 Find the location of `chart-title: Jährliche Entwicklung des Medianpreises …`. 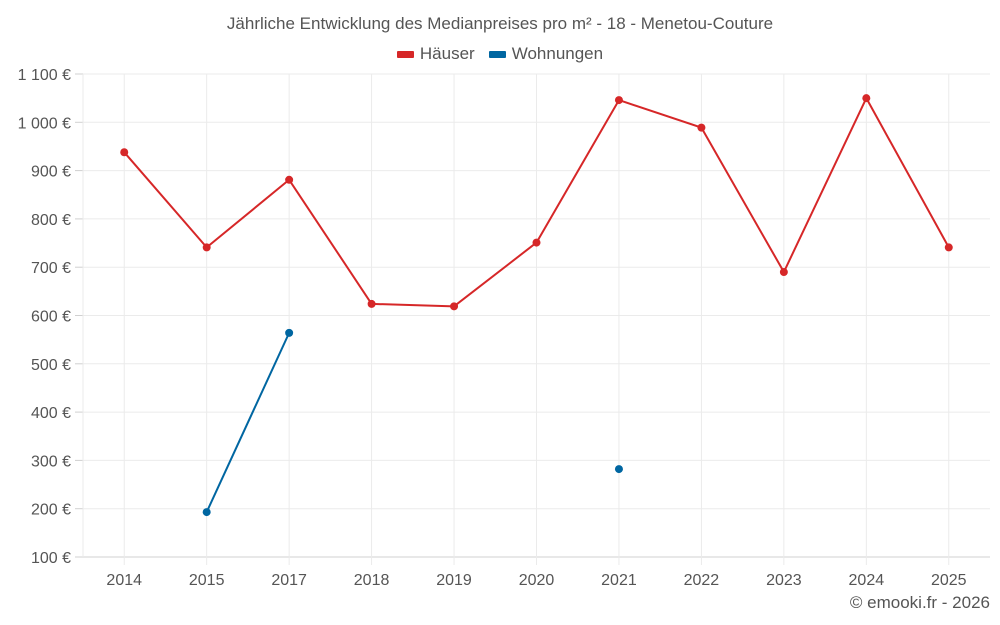

chart-title: Jährliche Entwicklung des Medianpreises … is located at coordinates (500, 23).